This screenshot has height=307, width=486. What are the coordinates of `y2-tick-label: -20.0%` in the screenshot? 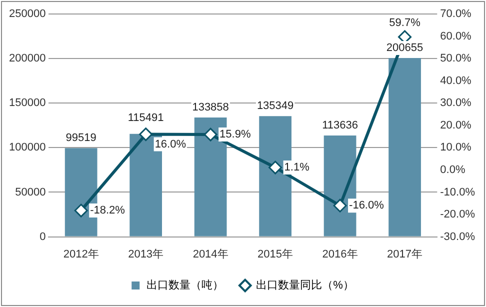 It's located at (458, 214).